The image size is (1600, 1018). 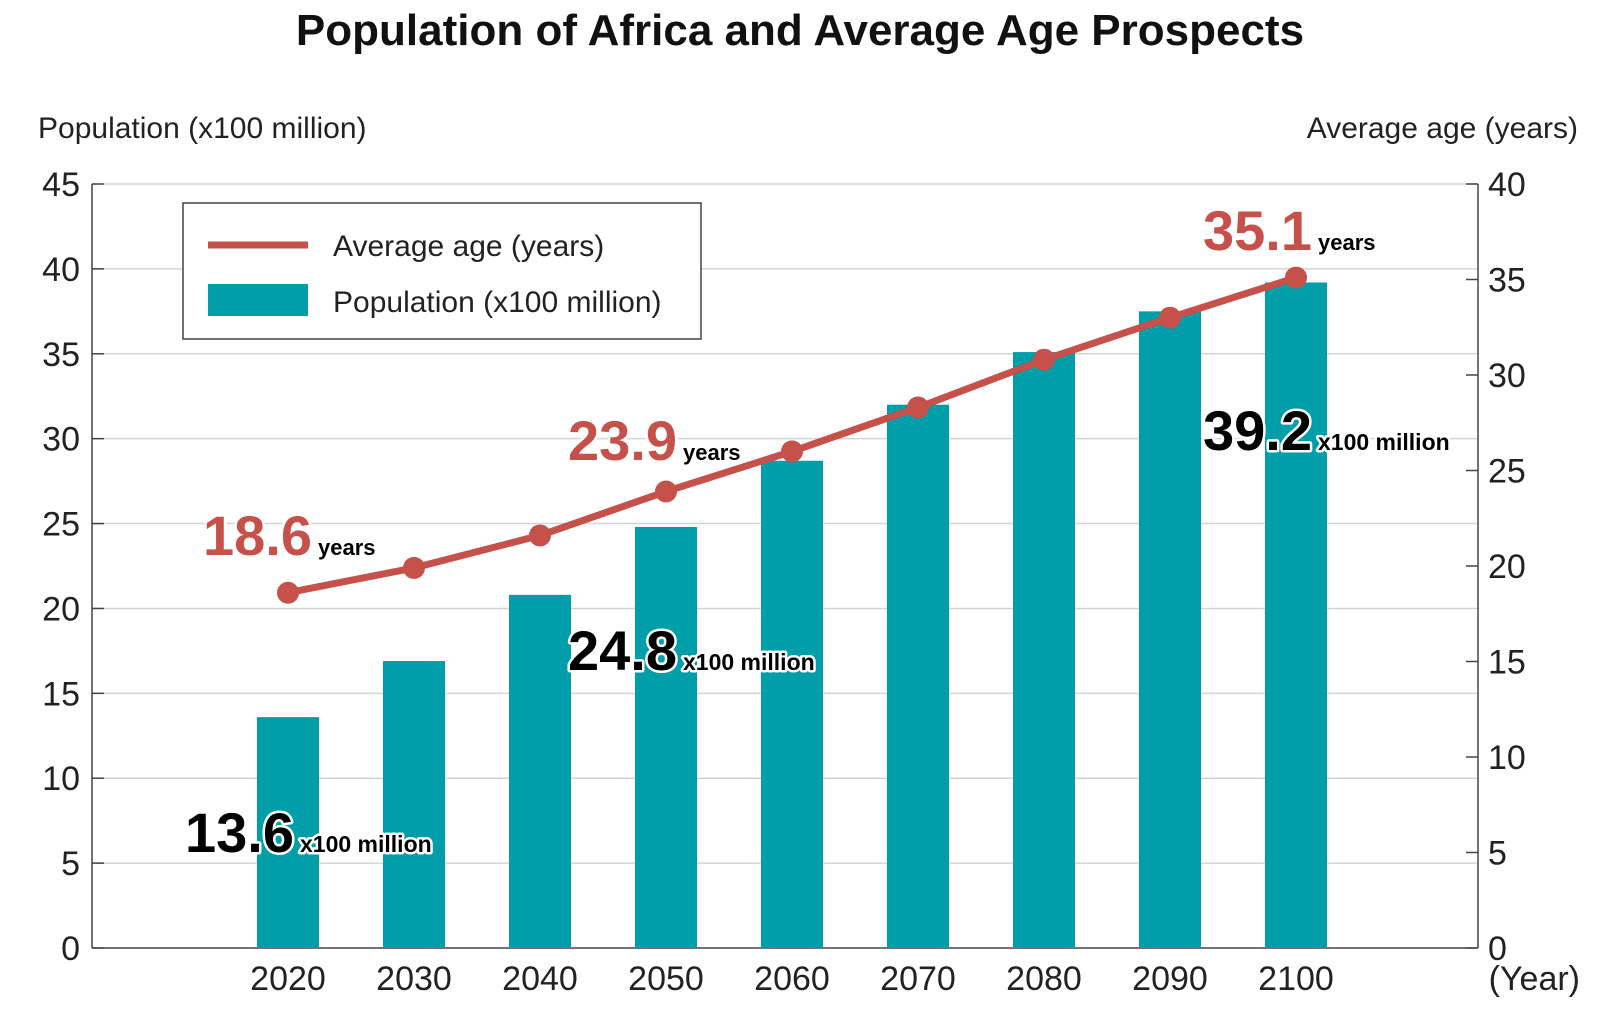 What do you see at coordinates (414, 979) in the screenshot?
I see `x-tick-label: 2030` at bounding box center [414, 979].